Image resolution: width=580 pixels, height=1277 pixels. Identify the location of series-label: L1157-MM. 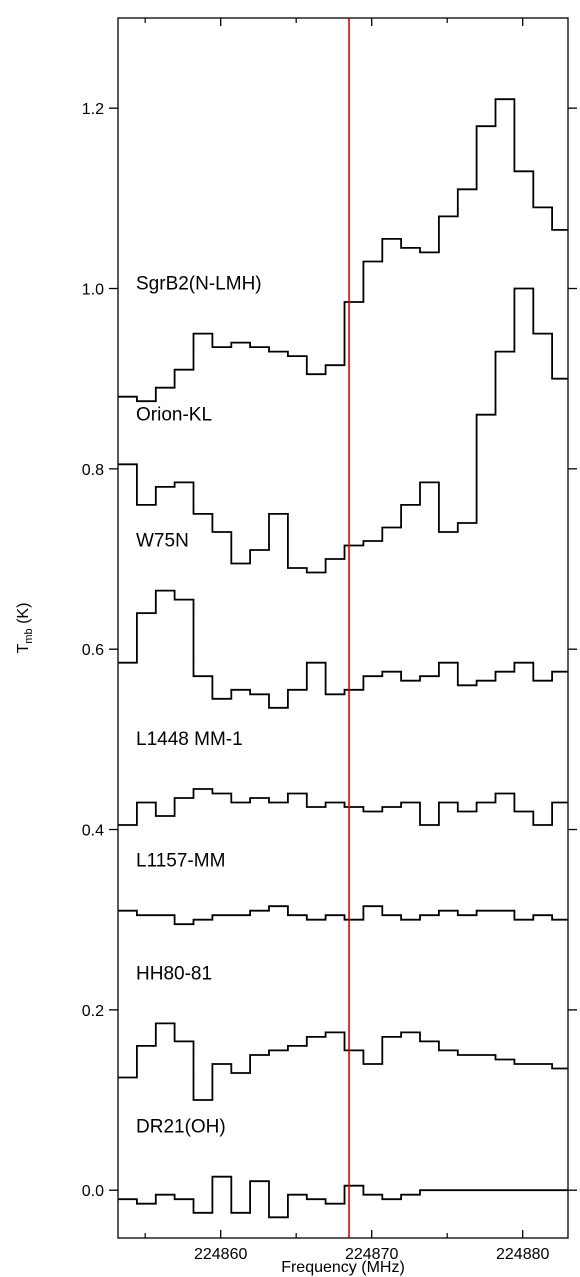
(180, 861).